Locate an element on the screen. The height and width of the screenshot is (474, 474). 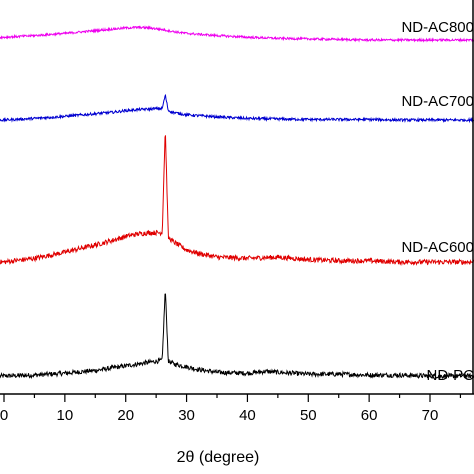
series-labels: ND-PC ND-AC600 ND-AC700 ND-AC800 is located at coordinates (437, 201).